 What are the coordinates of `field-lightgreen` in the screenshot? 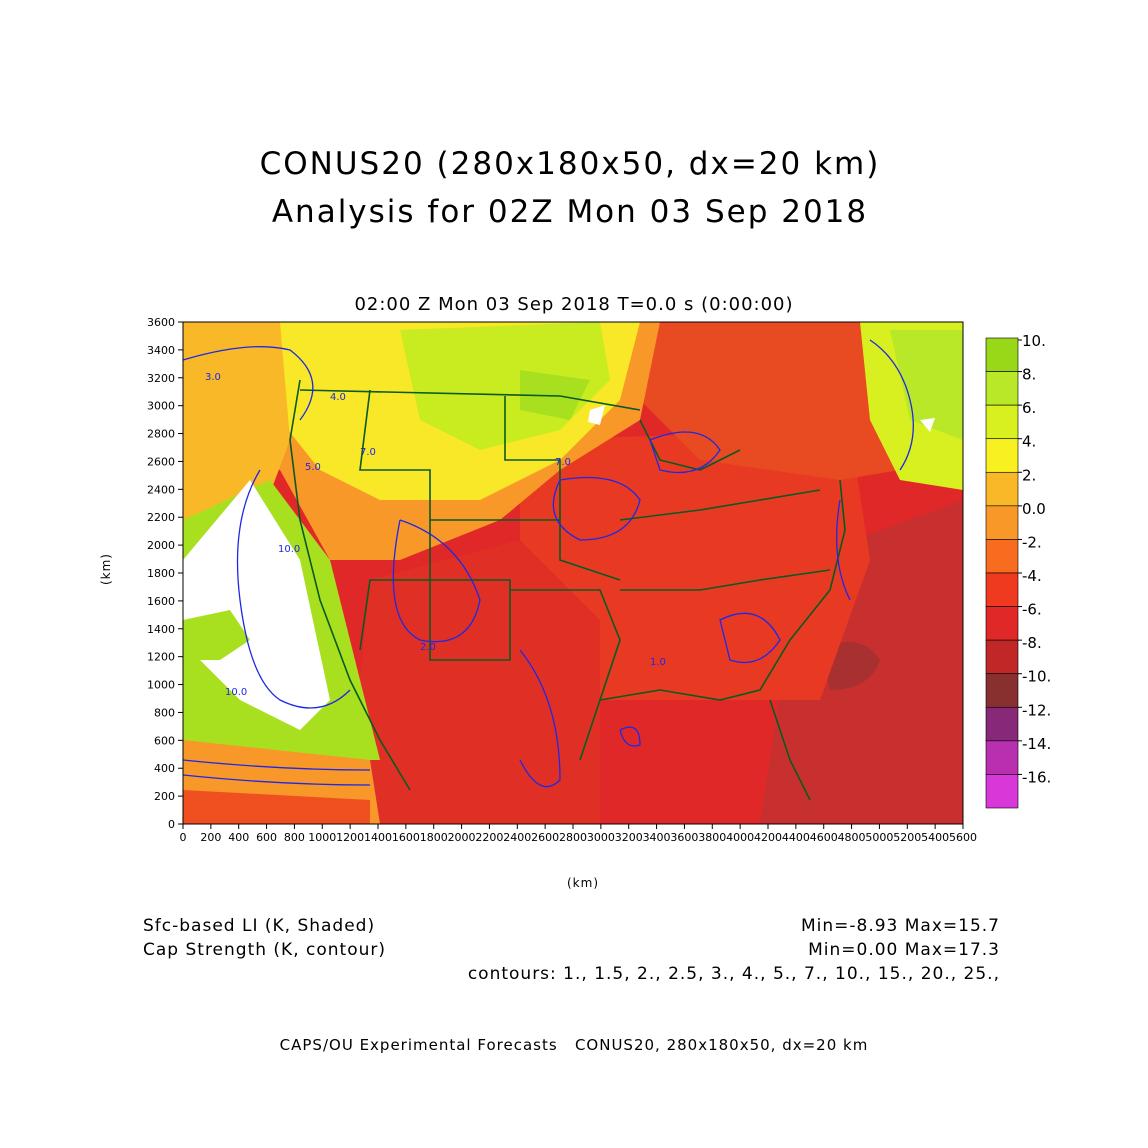 It's located at (505, 386).